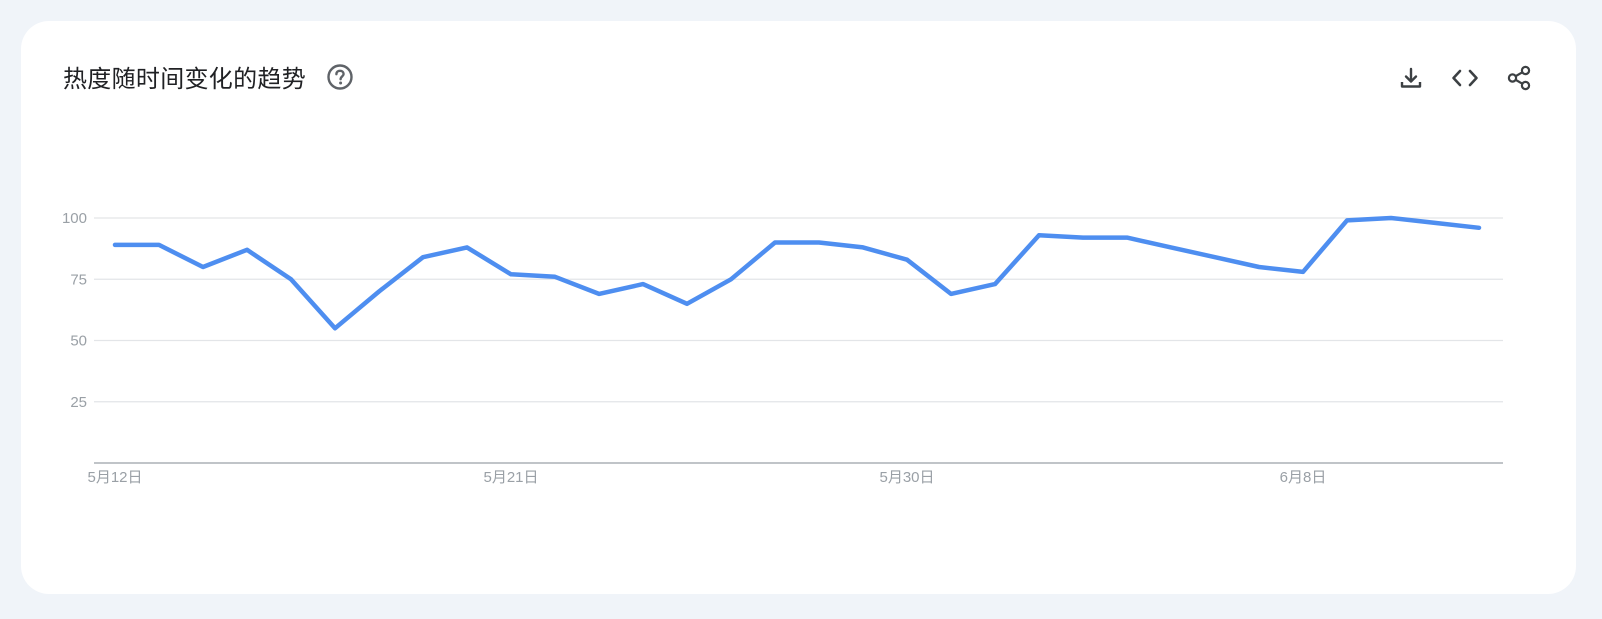 This screenshot has height=619, width=1602. Describe the element at coordinates (510, 477) in the screenshot. I see `x-tick-label: 5月21日` at that location.